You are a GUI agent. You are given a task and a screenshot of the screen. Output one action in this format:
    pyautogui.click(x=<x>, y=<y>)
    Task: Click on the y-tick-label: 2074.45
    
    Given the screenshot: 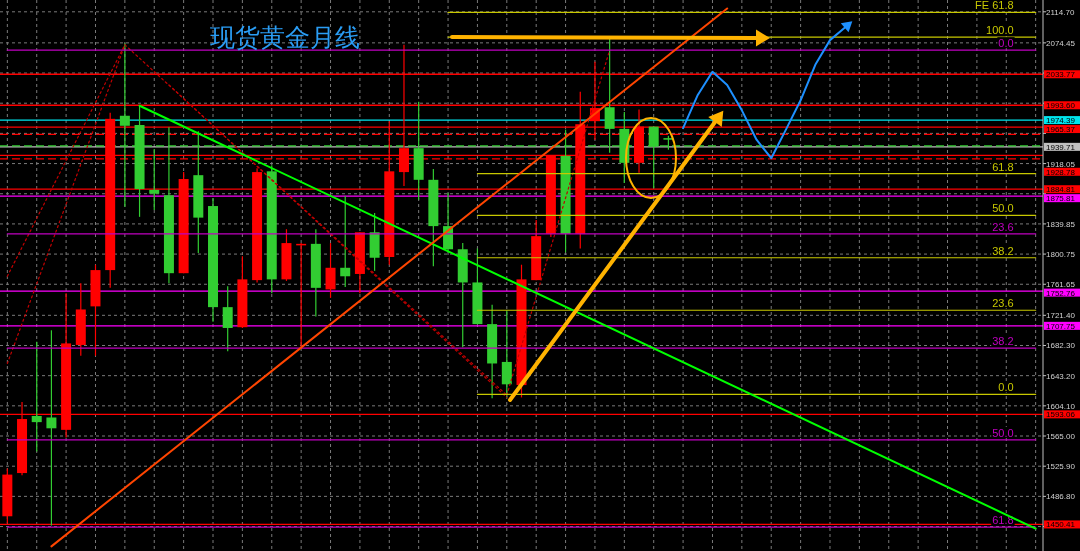 What is the action you would take?
    pyautogui.click(x=1061, y=43)
    